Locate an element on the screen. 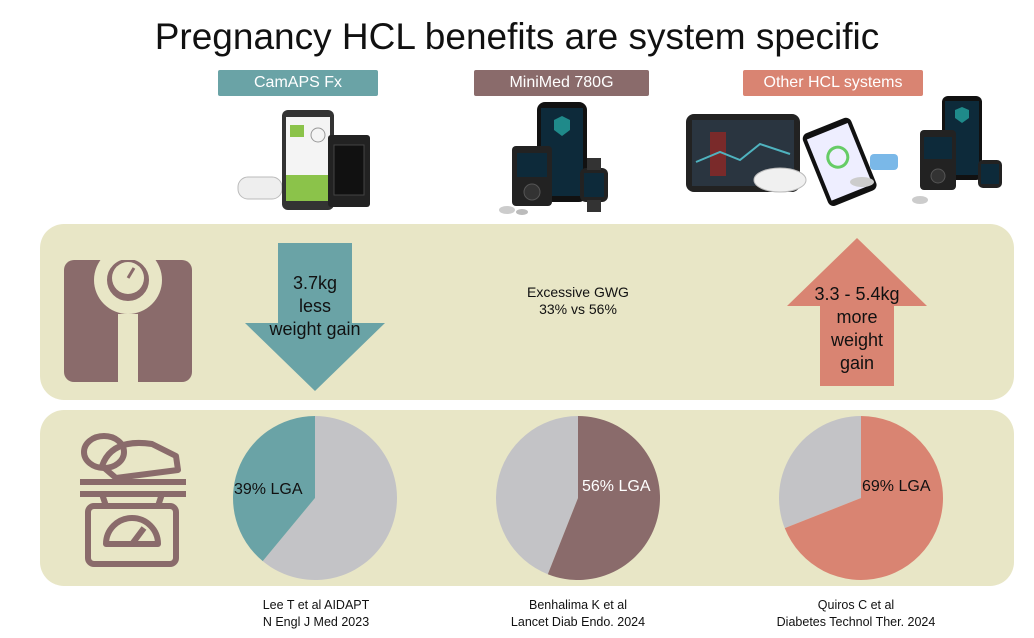  pie-other-hcl is located at coordinates (861, 498).